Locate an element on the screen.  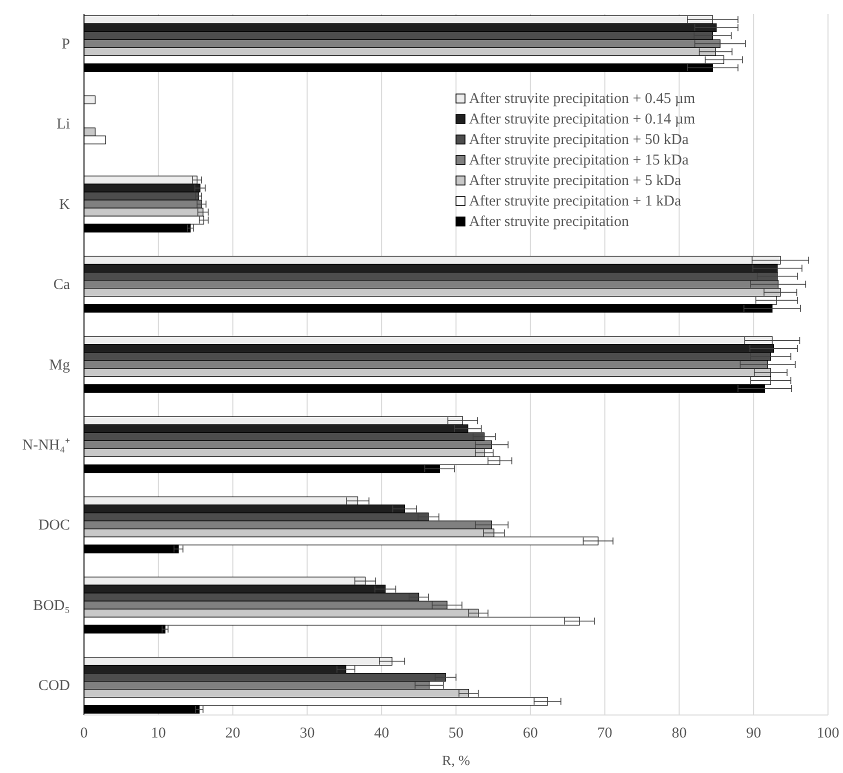
x-tick-label: 40 is located at coordinates (382, 734).